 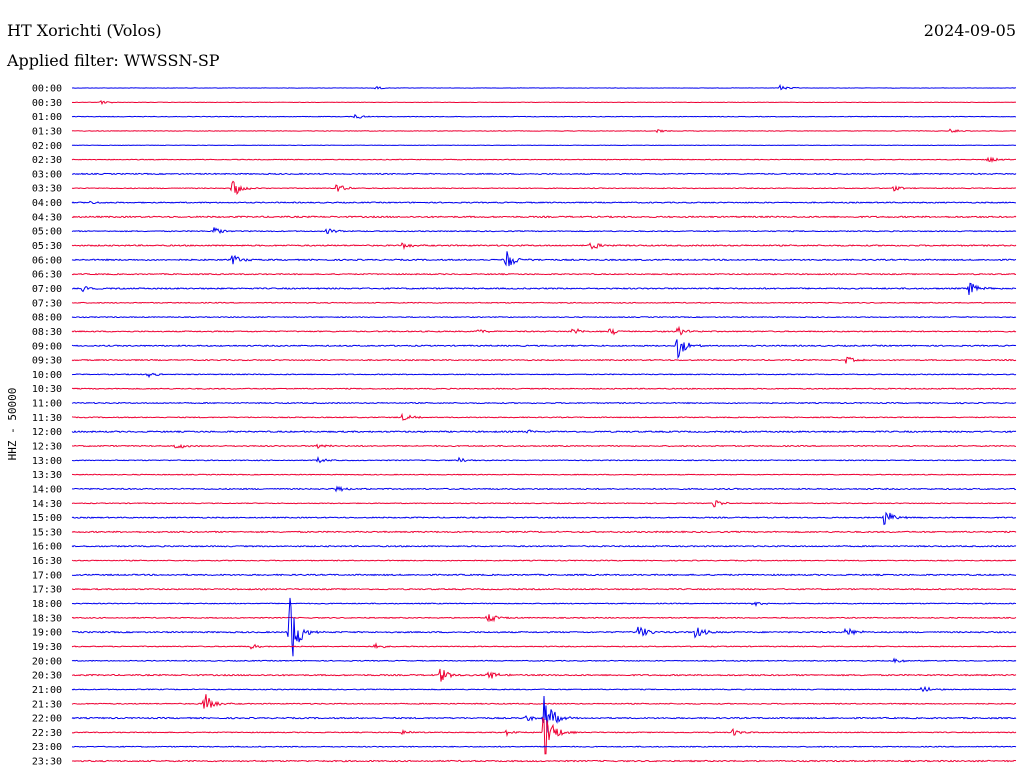 I want to click on time-tick-1400: 14:00, so click(x=47, y=489).